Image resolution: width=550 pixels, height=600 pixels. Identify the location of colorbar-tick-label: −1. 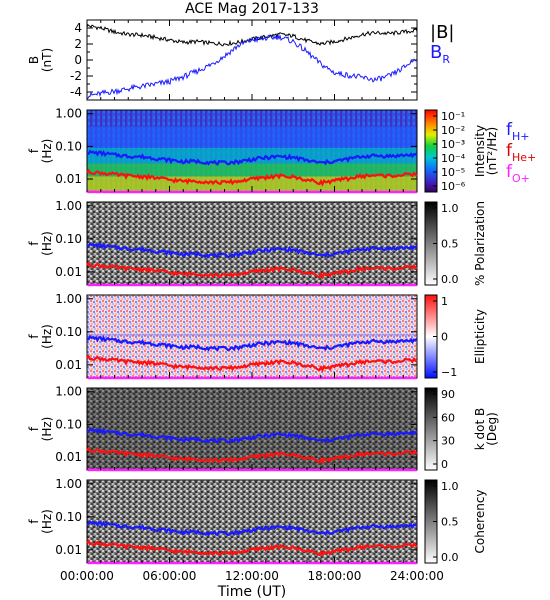
(449, 372).